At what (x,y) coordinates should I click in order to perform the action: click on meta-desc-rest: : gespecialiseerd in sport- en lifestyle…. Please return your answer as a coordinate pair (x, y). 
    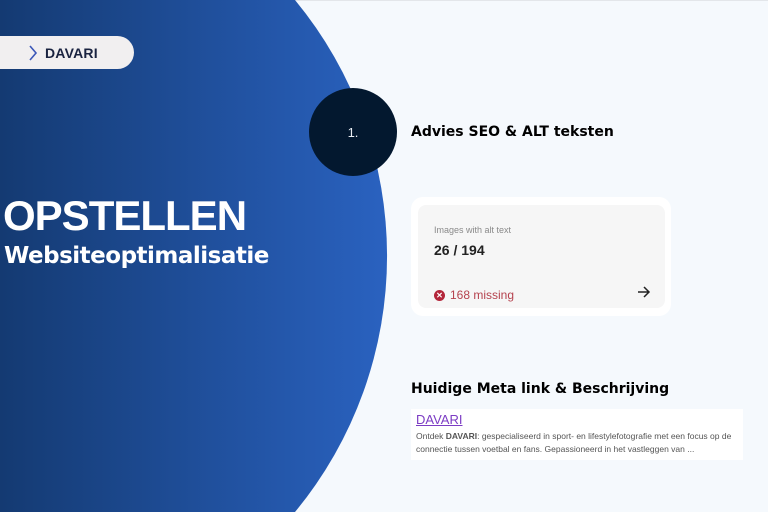
    Looking at the image, I should click on (574, 442).